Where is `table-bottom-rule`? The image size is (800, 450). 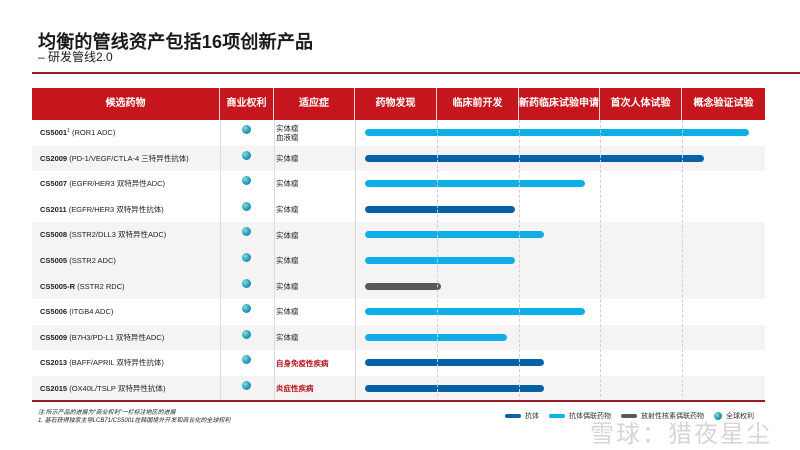
table-bottom-rule is located at coordinates (398, 401).